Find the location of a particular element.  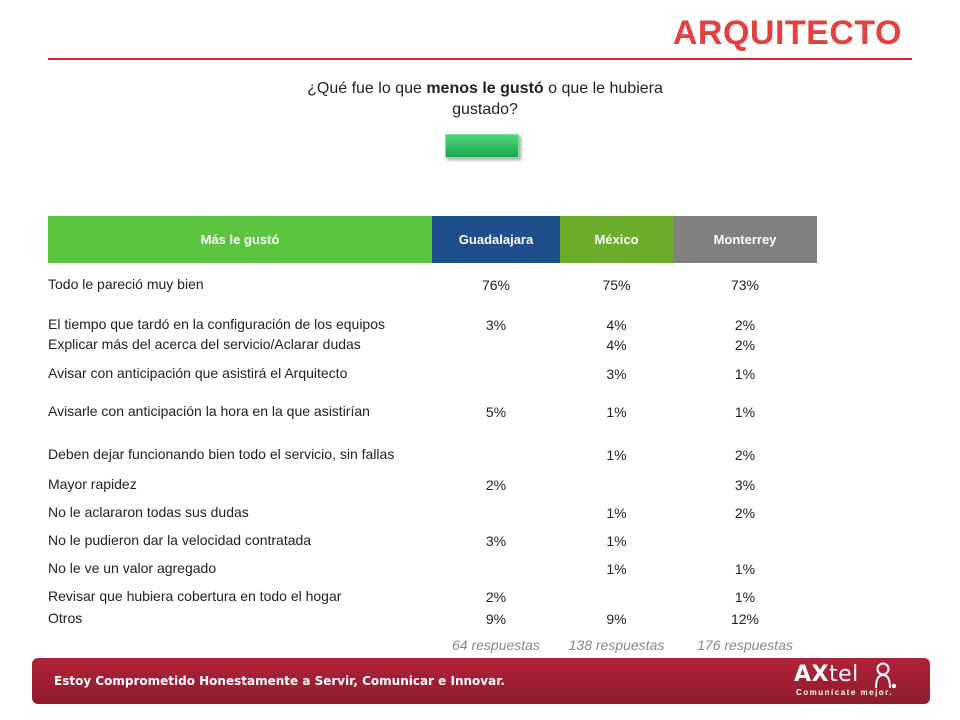

axtel-logo: AXtel Comunícate mejor. is located at coordinates (849, 681).